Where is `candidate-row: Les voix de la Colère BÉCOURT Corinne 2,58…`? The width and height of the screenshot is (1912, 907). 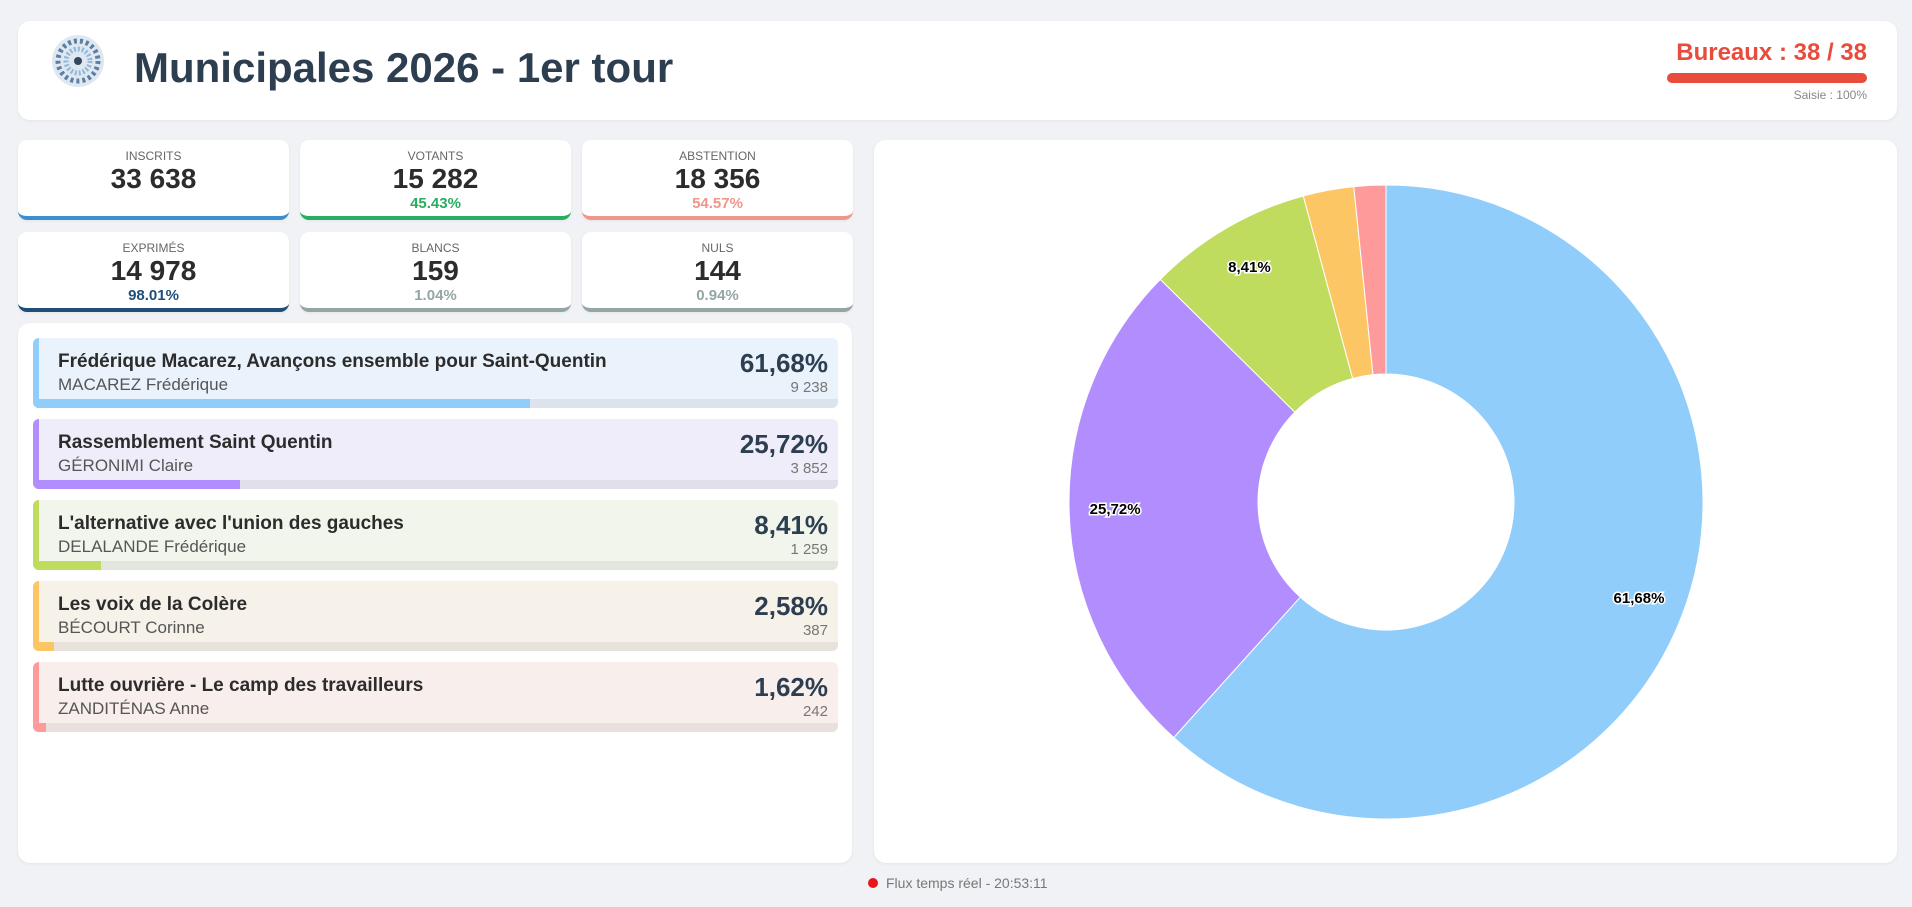 candidate-row: Les voix de la Colère BÉCOURT Corinne 2,58… is located at coordinates (435, 616).